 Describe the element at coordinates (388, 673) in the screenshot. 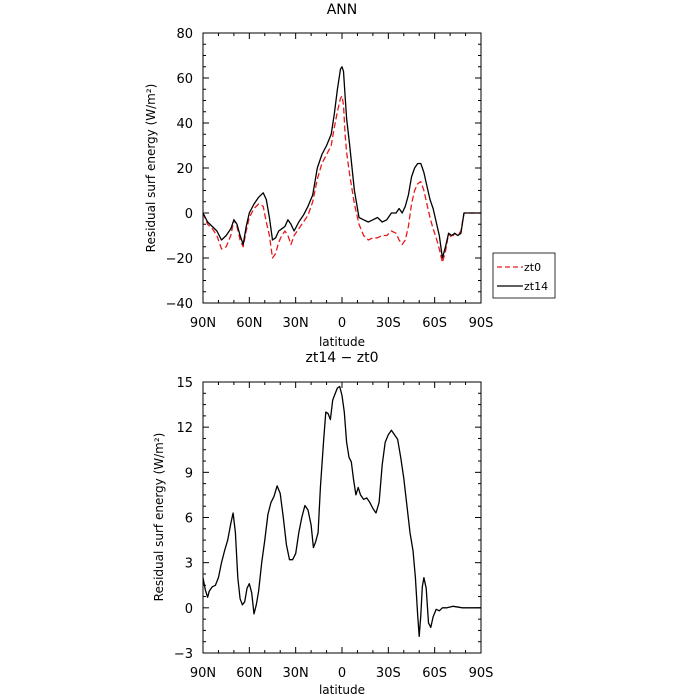

I see `bottom-xtick-label: 30S` at that location.